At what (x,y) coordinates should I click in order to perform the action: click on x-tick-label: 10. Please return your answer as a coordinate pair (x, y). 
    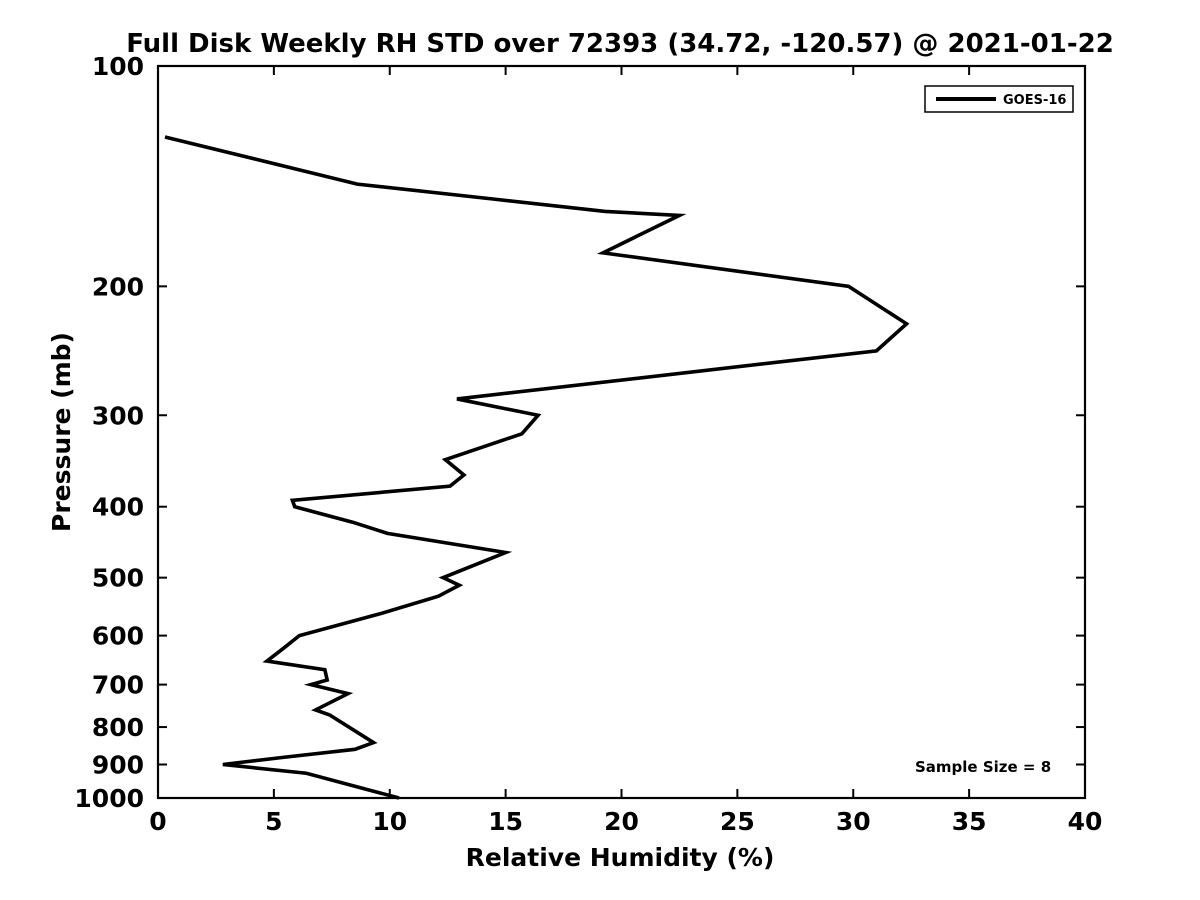
    Looking at the image, I should click on (389, 821).